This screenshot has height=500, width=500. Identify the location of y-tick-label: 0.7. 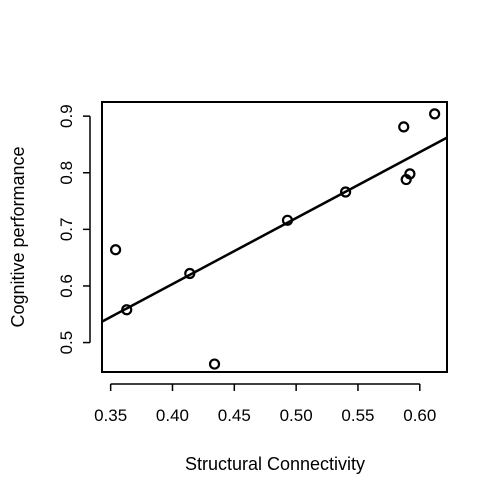
(66, 230).